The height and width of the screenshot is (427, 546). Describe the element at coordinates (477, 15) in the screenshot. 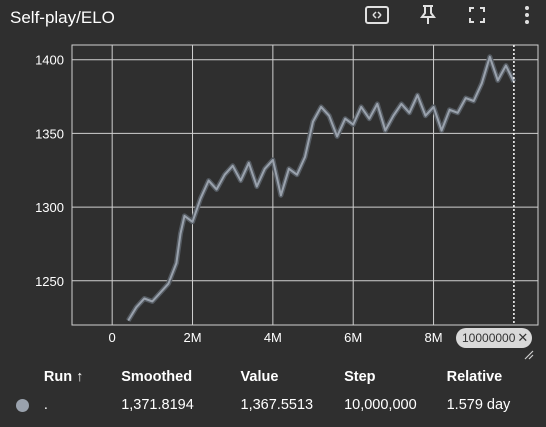

I see `fullscreen-icon` at that location.